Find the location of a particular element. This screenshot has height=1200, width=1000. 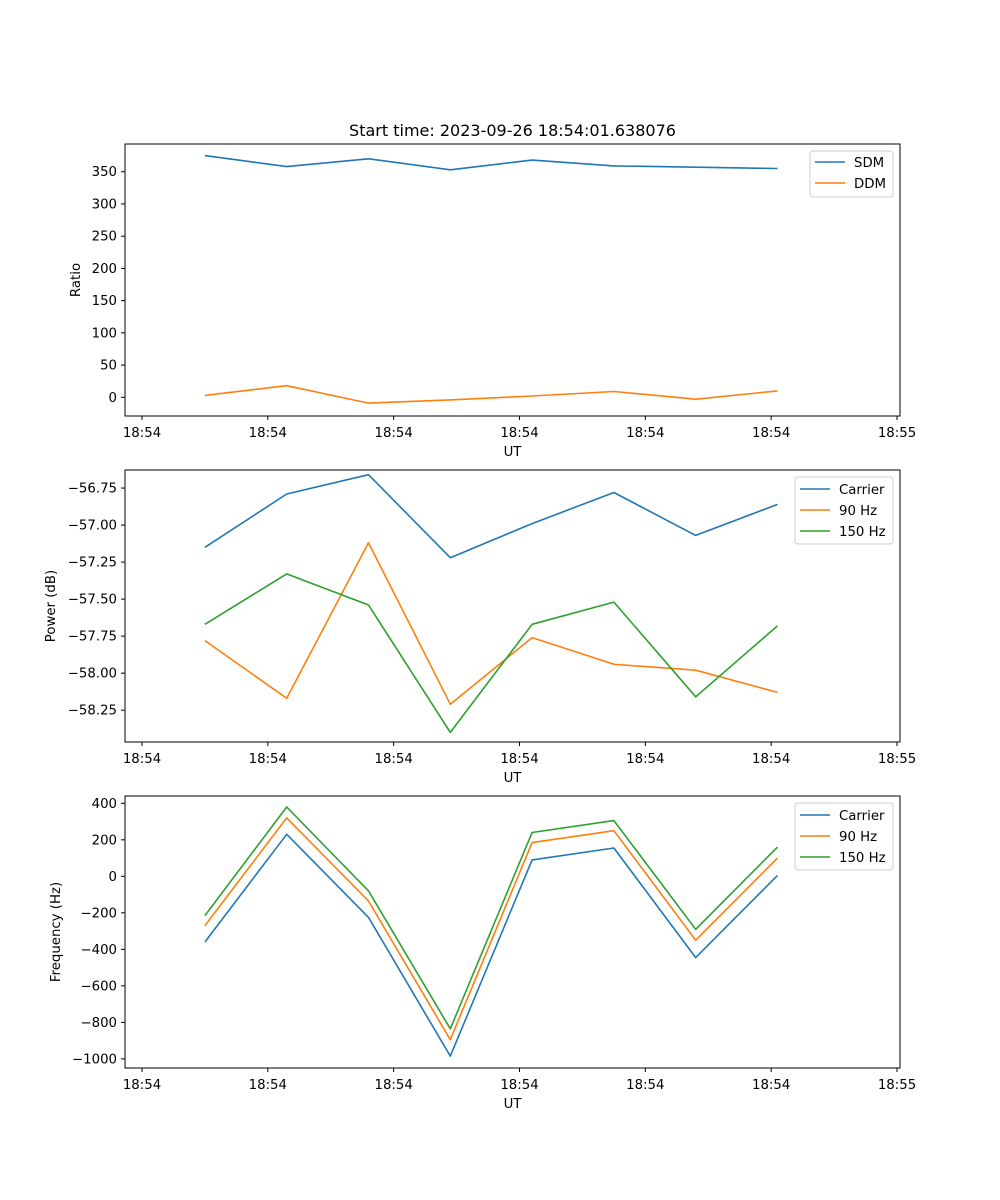

y-tick-label: −200 is located at coordinates (98, 913).